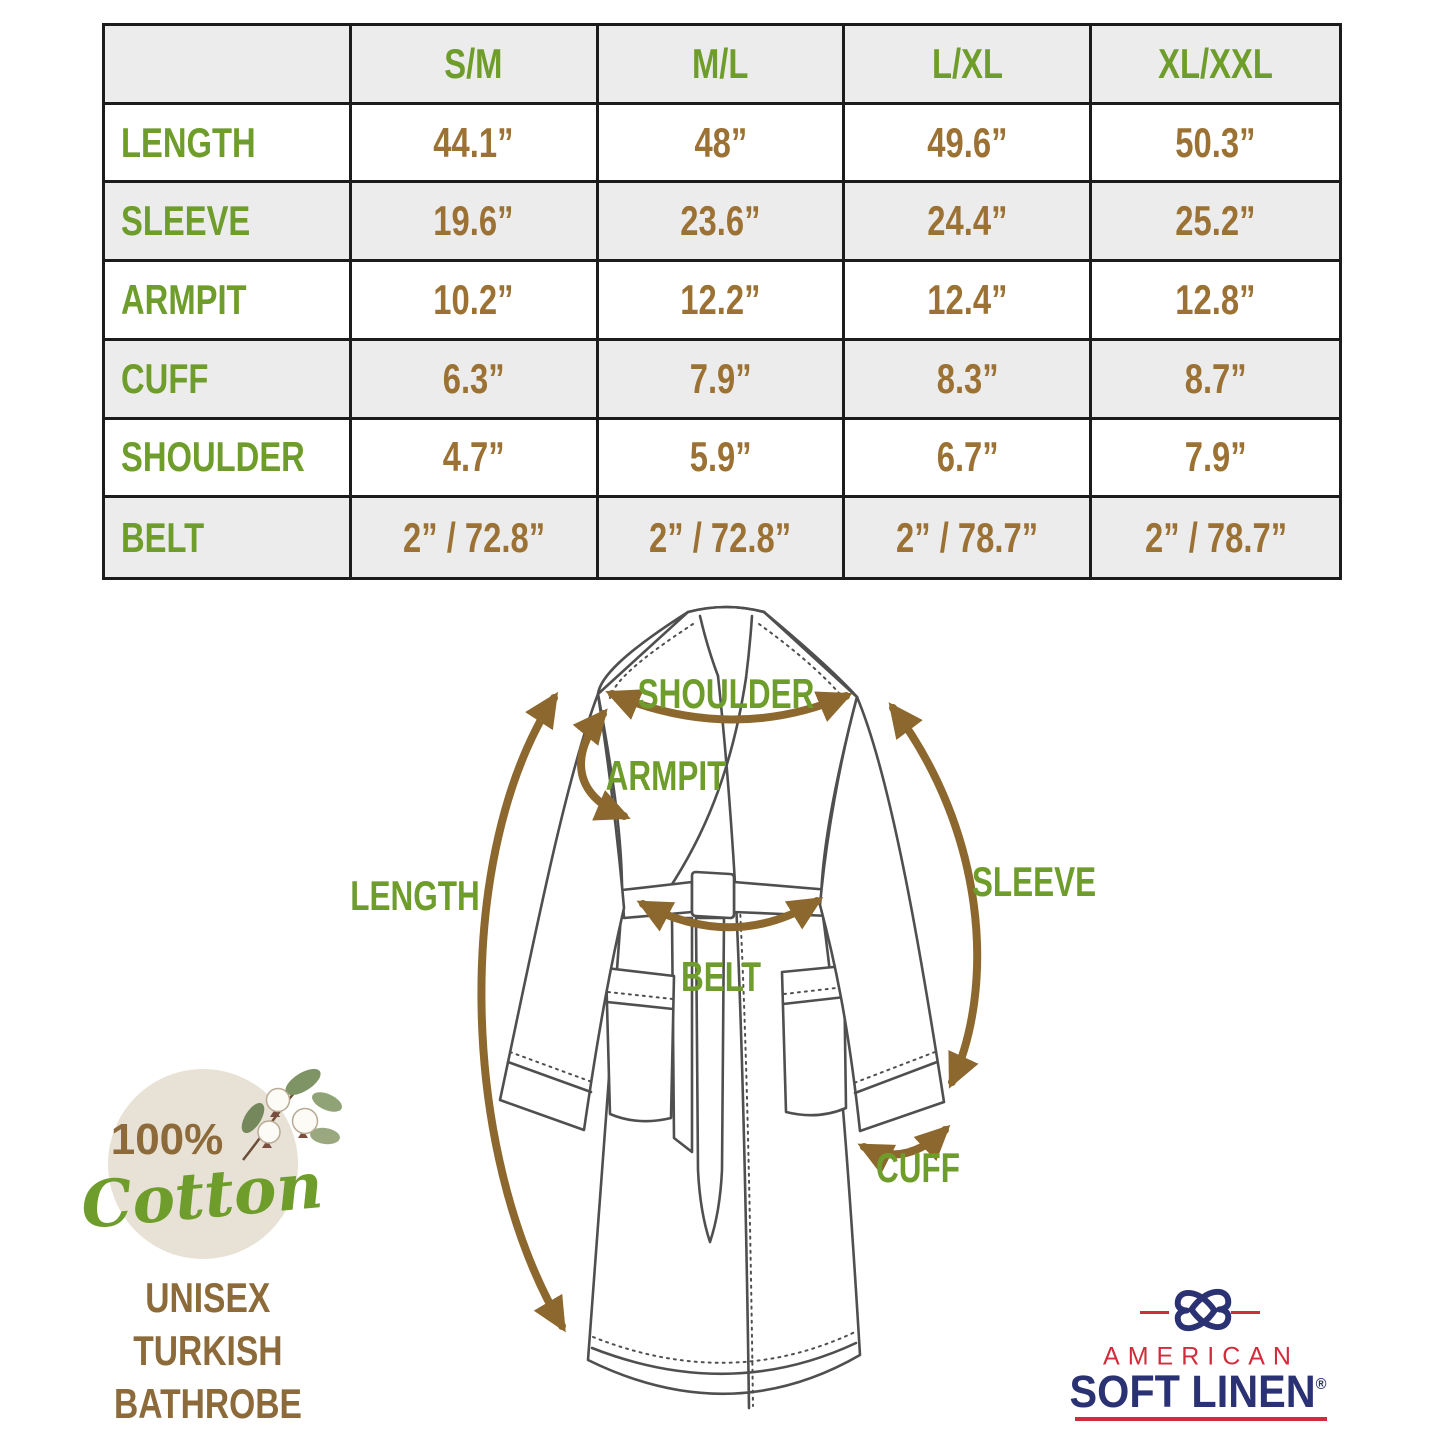  What do you see at coordinates (918, 1167) in the screenshot?
I see `cuff-diagram-label: CUFF` at bounding box center [918, 1167].